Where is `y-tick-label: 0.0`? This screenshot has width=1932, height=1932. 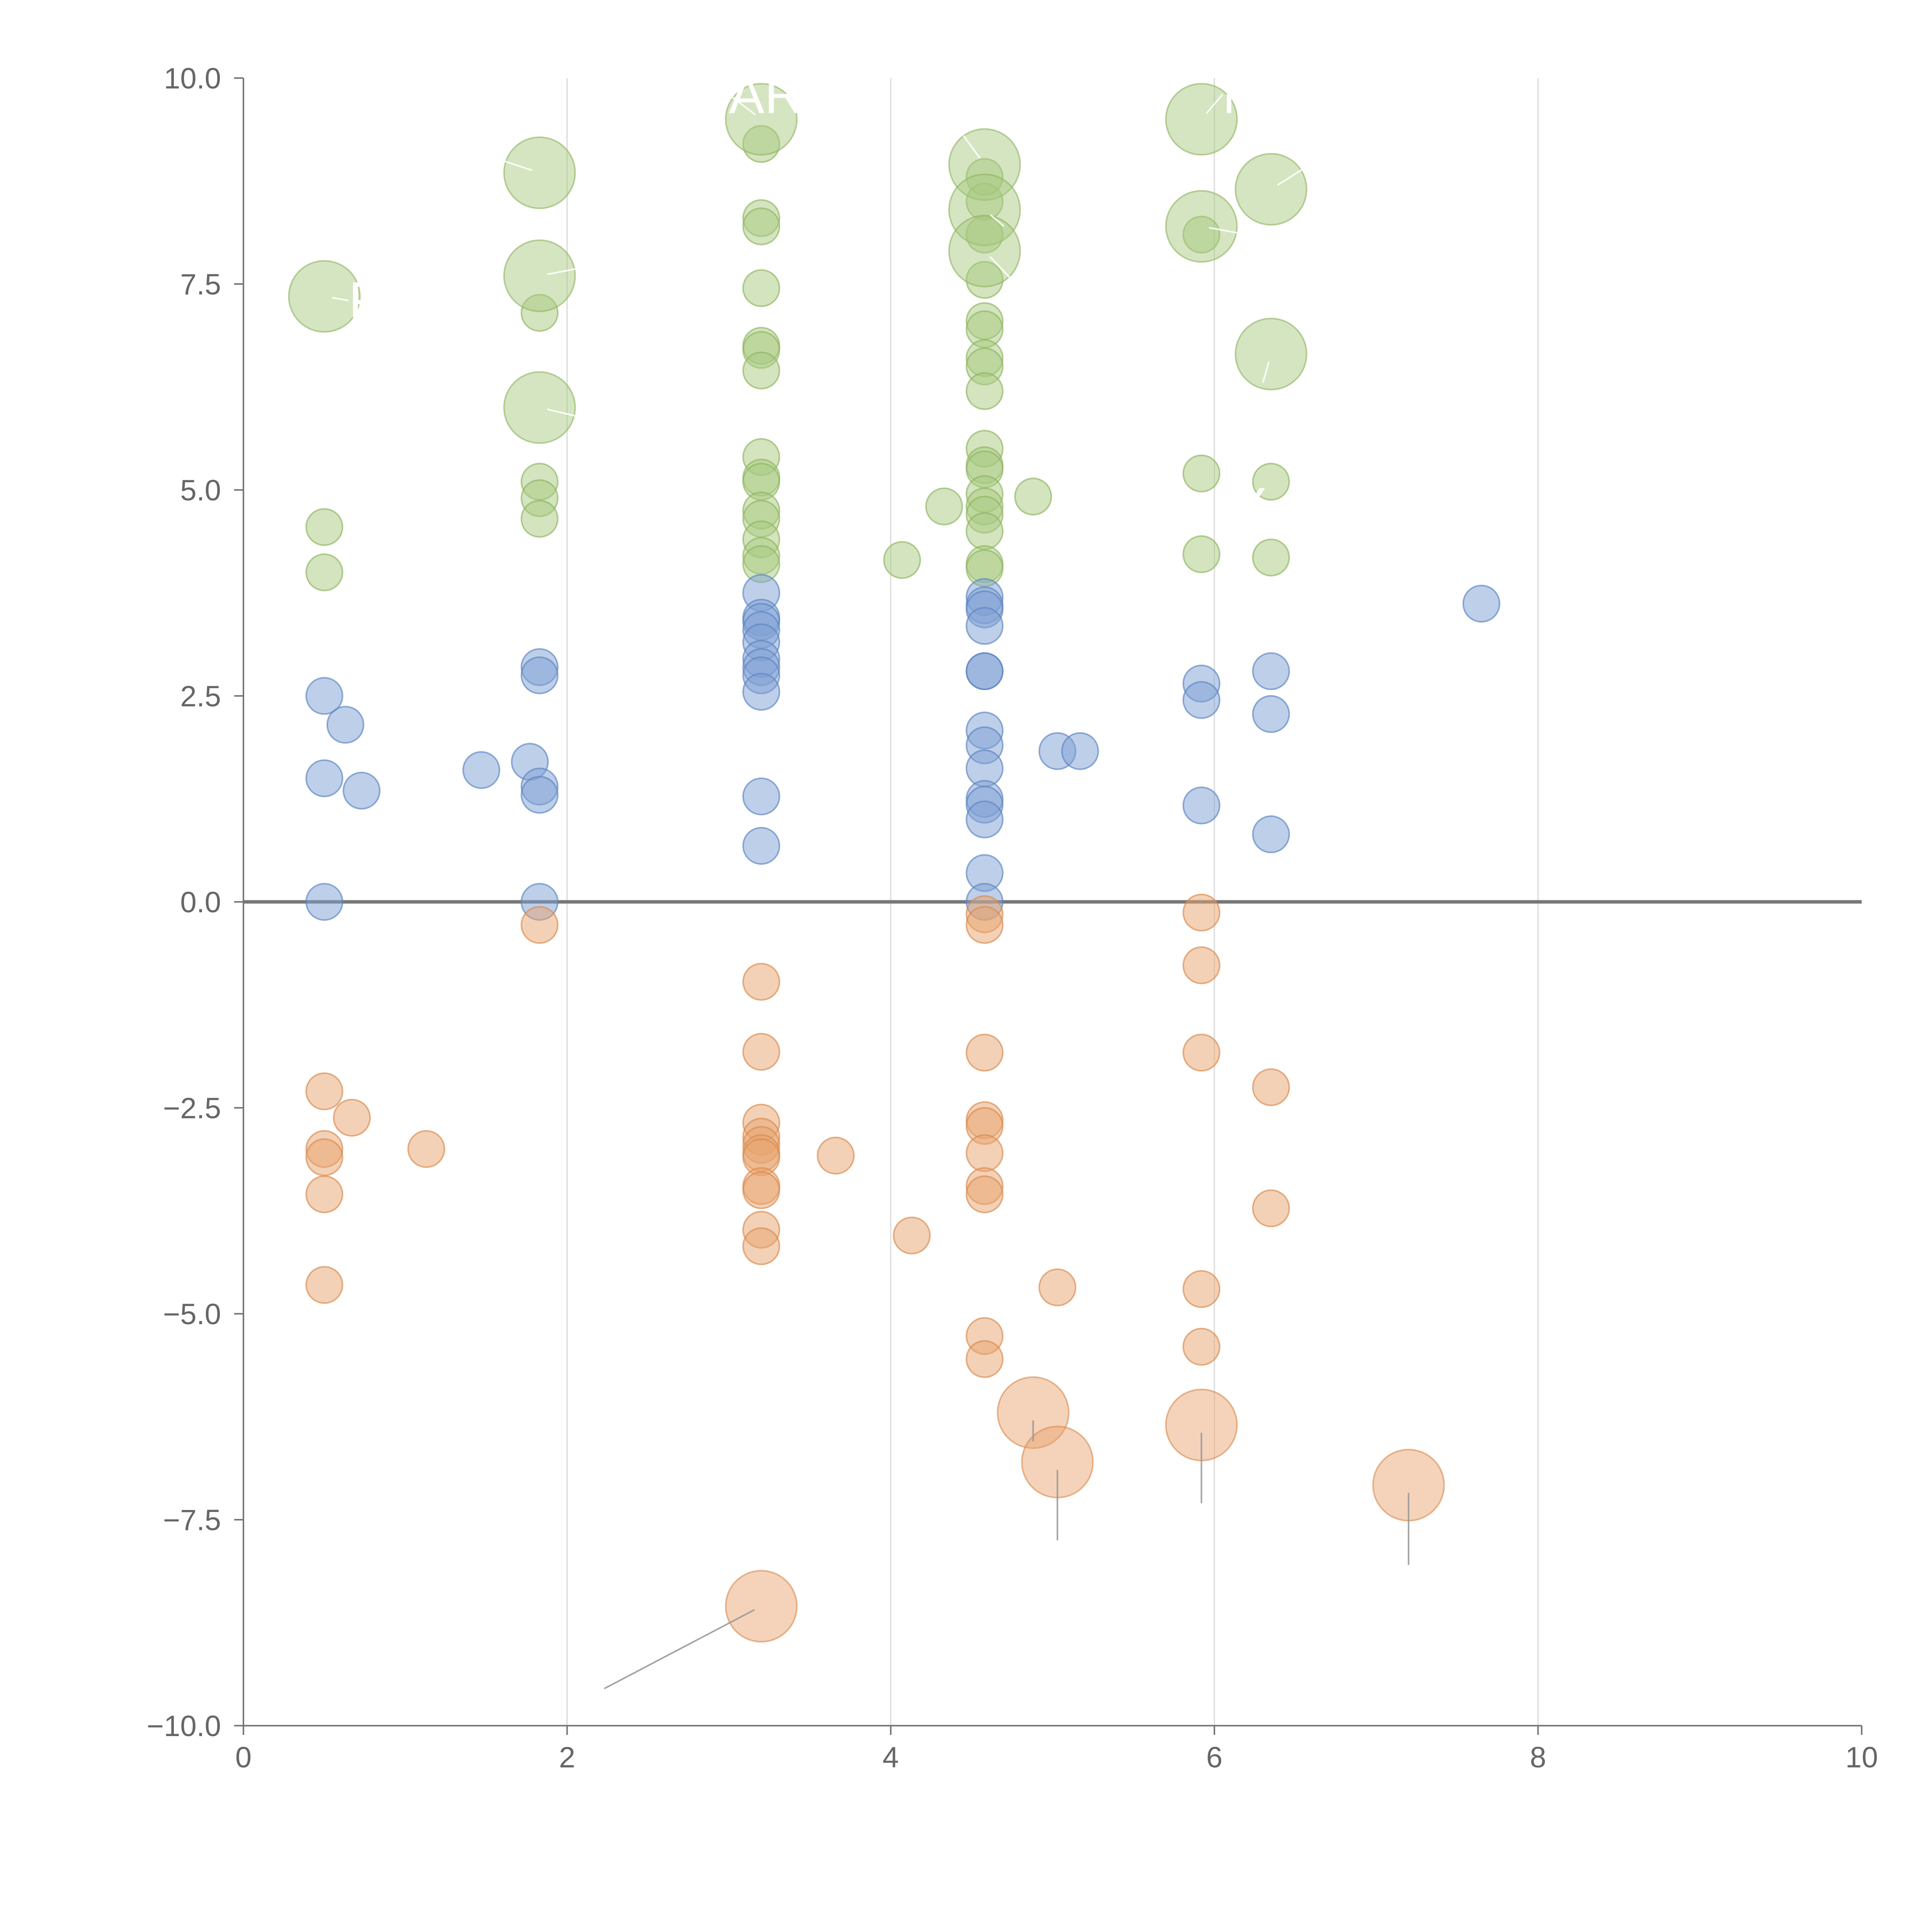
y-tick-label: 0.0 is located at coordinates (200, 903).